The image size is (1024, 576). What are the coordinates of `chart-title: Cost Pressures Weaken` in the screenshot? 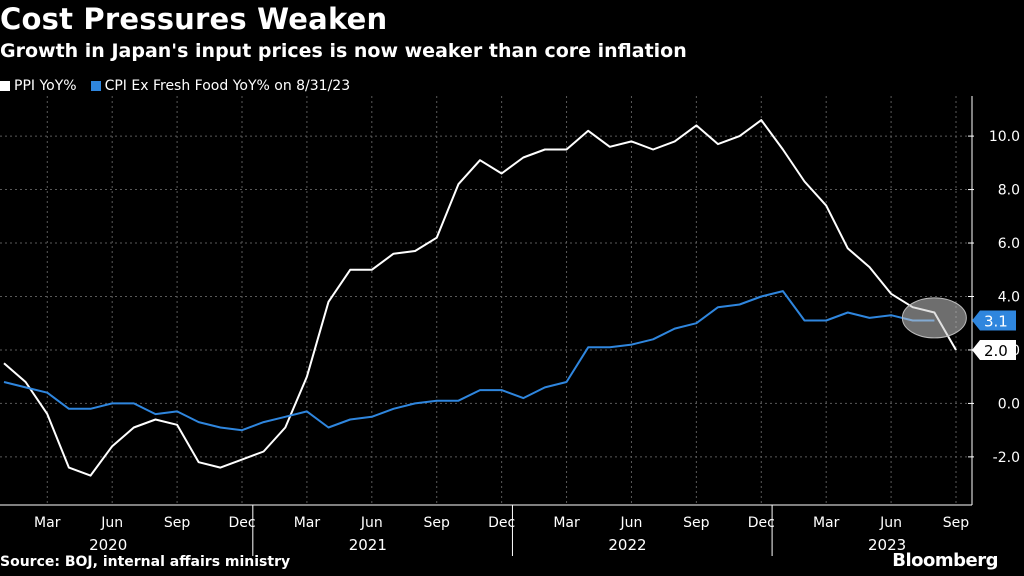 It's located at (194, 19).